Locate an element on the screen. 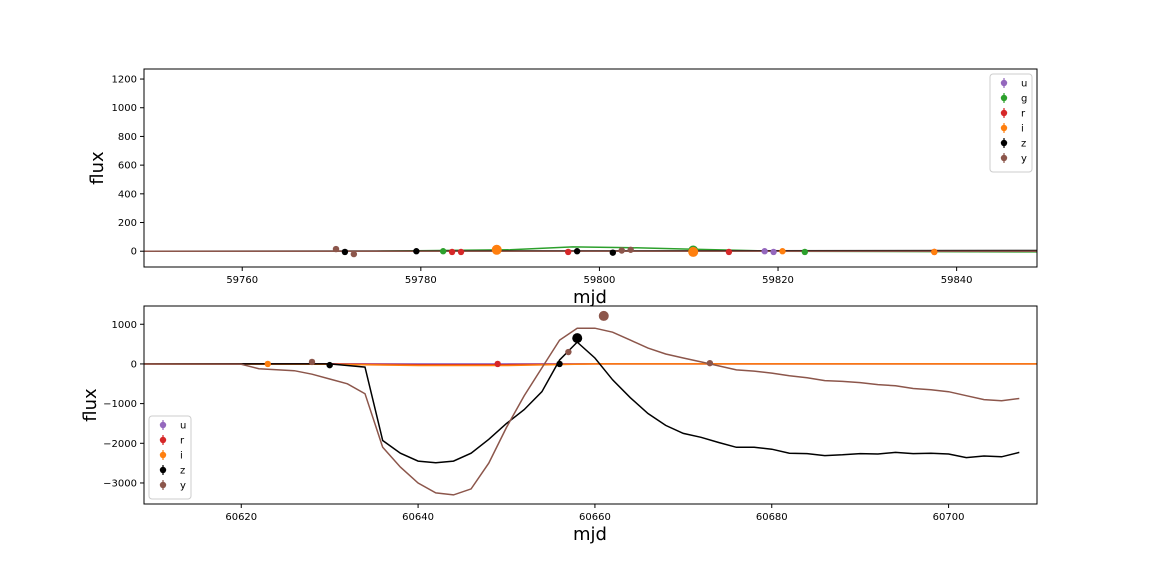  bottom-y-tick-label: −2000 is located at coordinates (120, 444).